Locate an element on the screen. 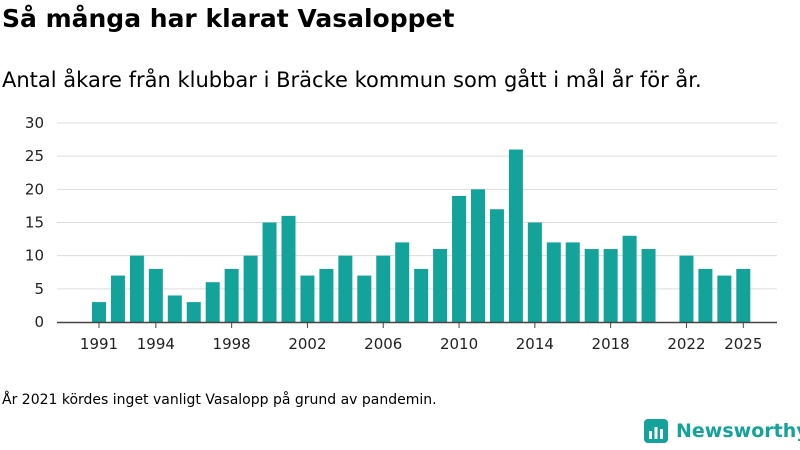 The width and height of the screenshot is (800, 450). x-tick-label: 2022 is located at coordinates (686, 344).